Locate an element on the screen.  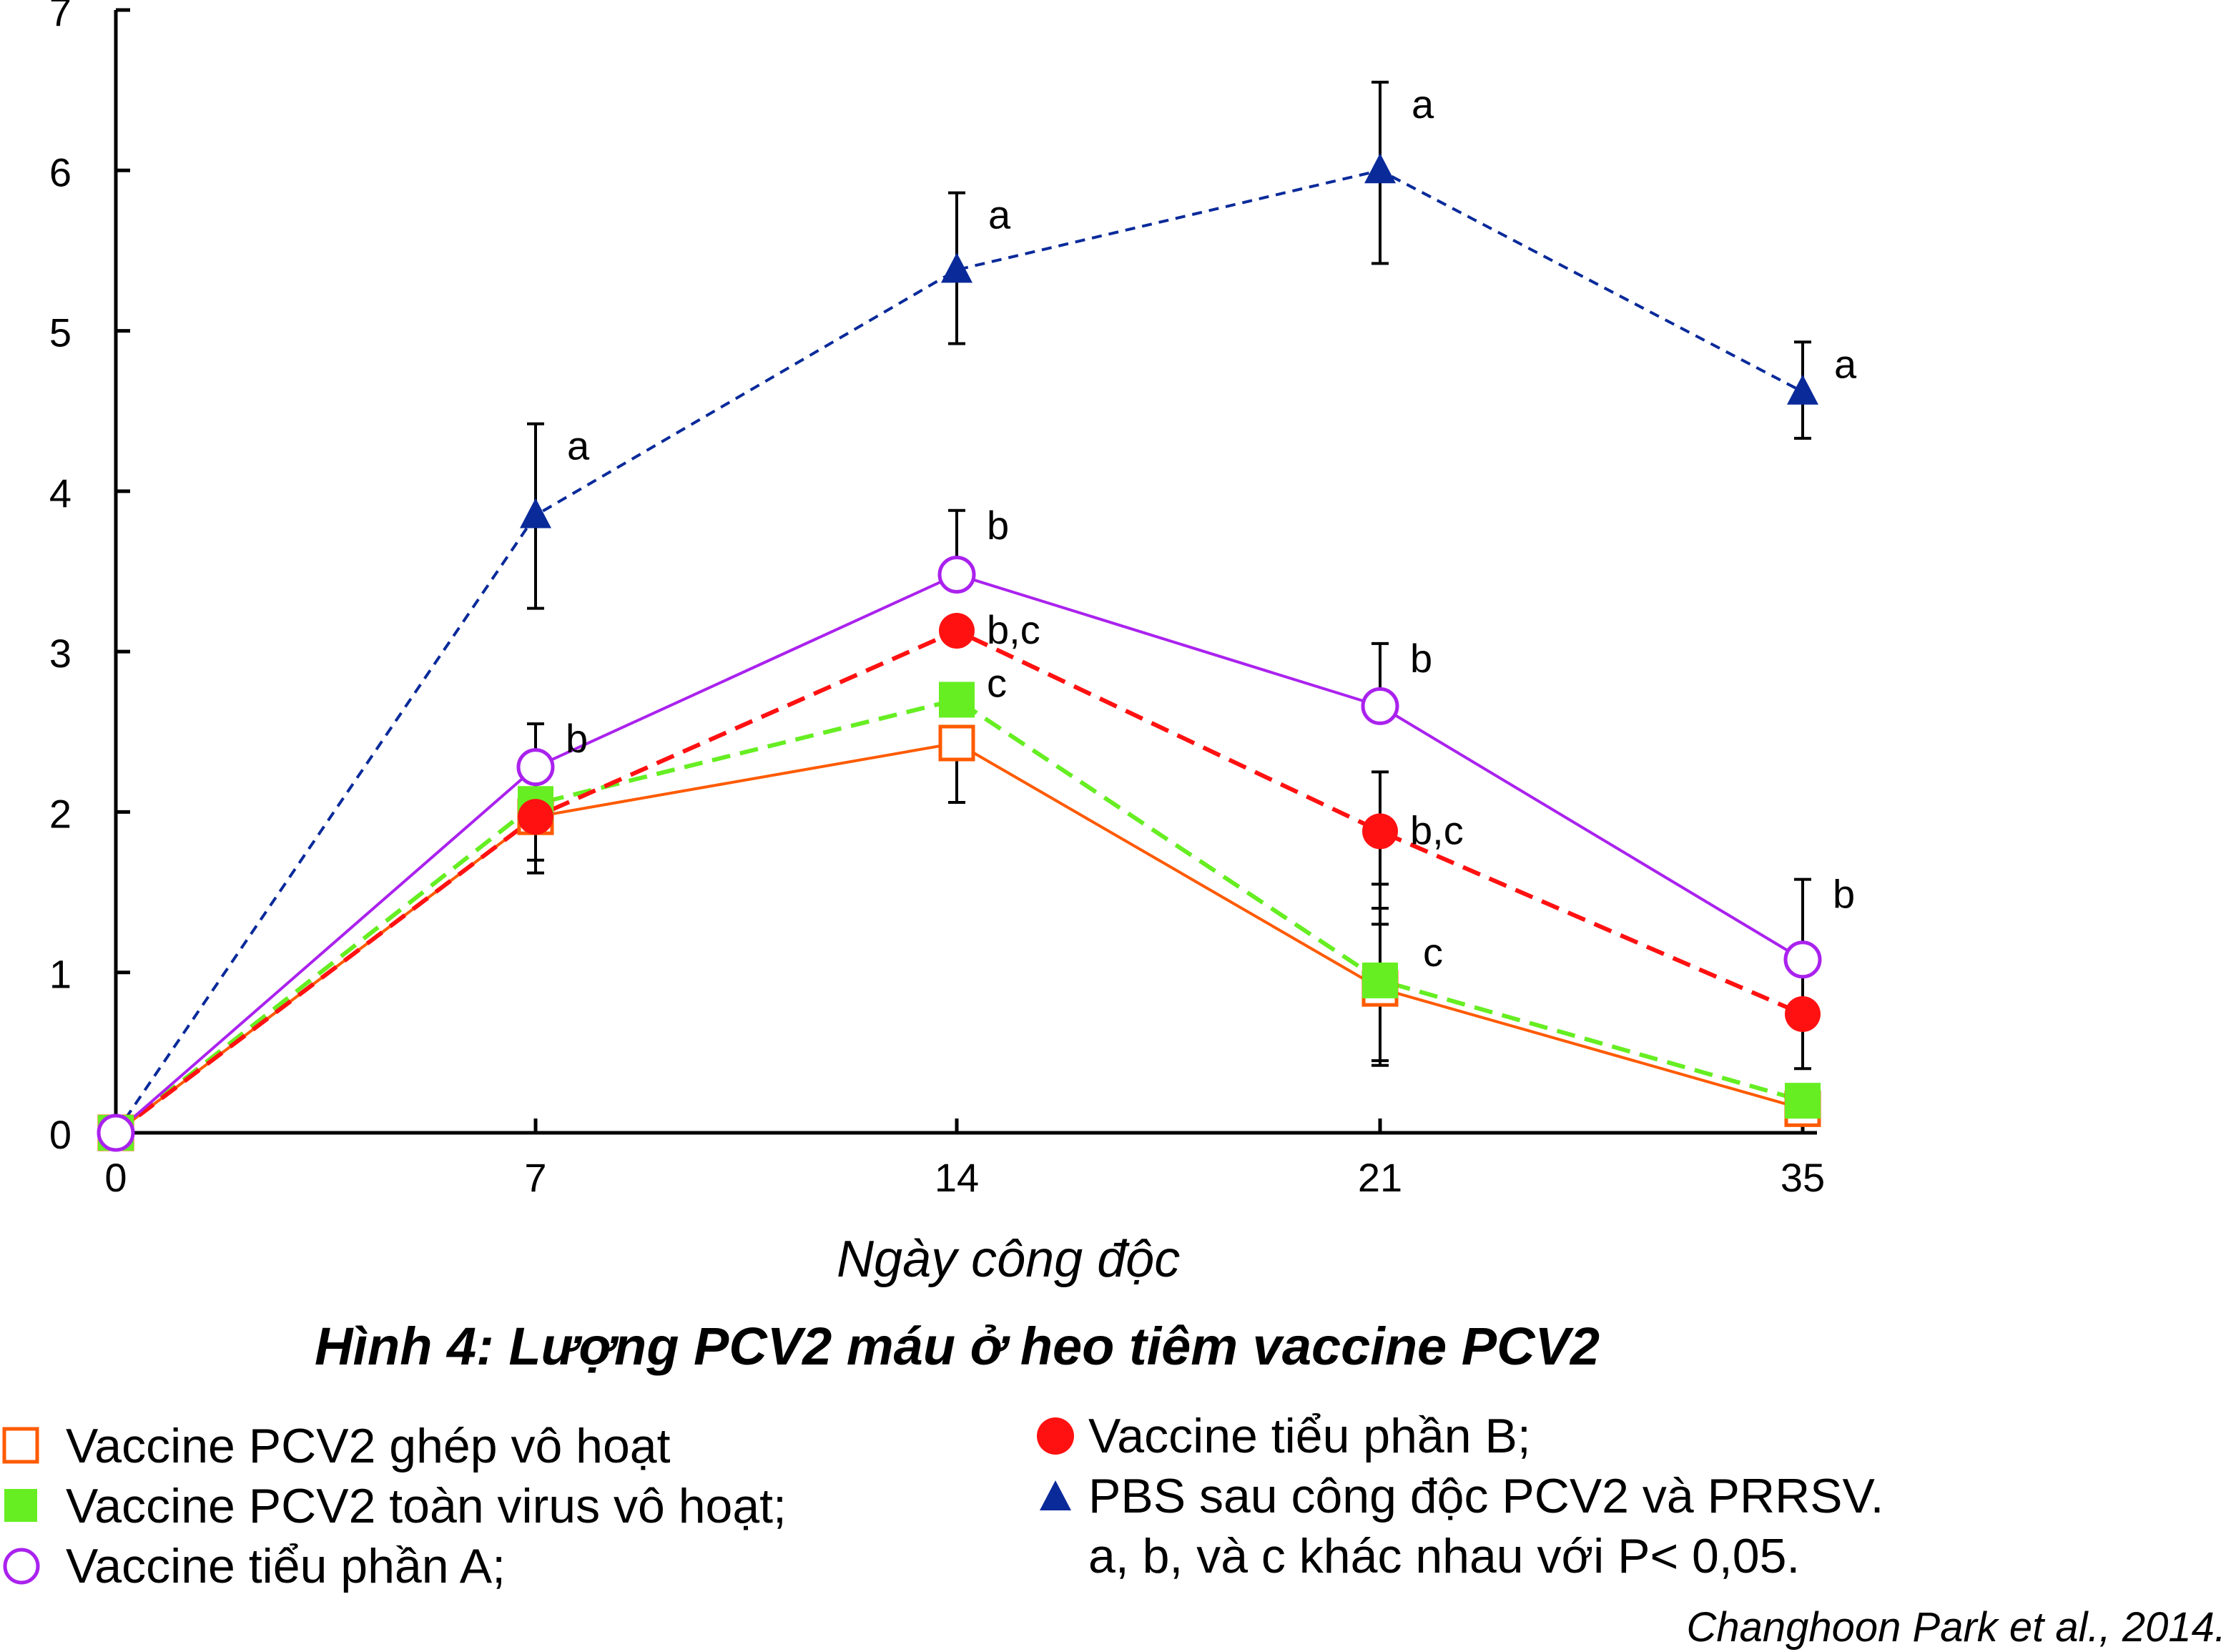
legend-open-circle-icon is located at coordinates (33, 1567).